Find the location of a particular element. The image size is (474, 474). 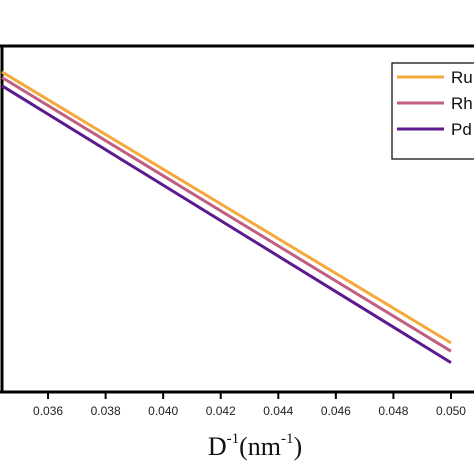

legend-items: Ru Rh Pd is located at coordinates (435, 103).